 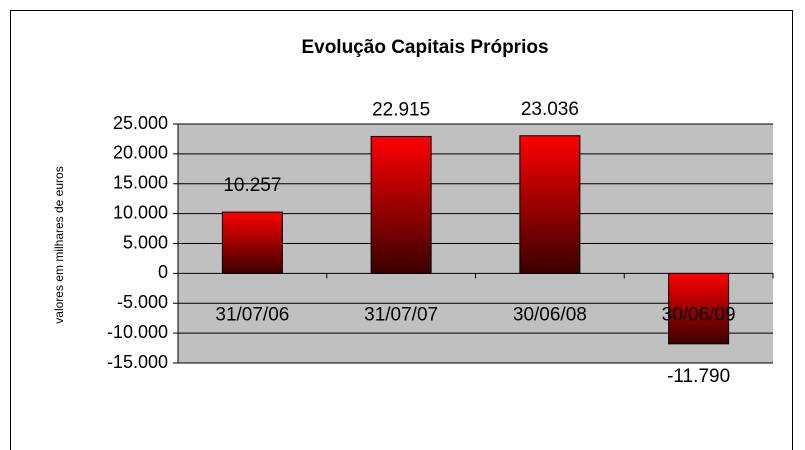 What do you see at coordinates (698, 376) in the screenshot?
I see `data-label: -11.790` at bounding box center [698, 376].